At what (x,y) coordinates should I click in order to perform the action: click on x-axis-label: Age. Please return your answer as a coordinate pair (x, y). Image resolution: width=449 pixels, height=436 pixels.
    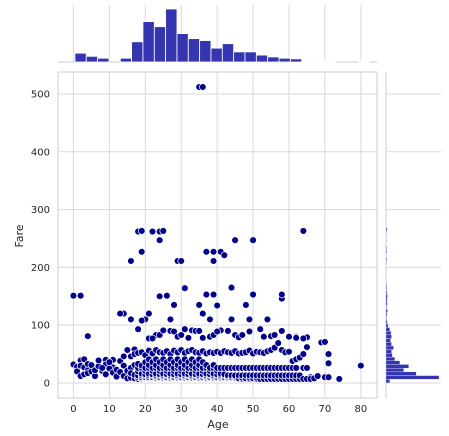
    Looking at the image, I should click on (218, 424).